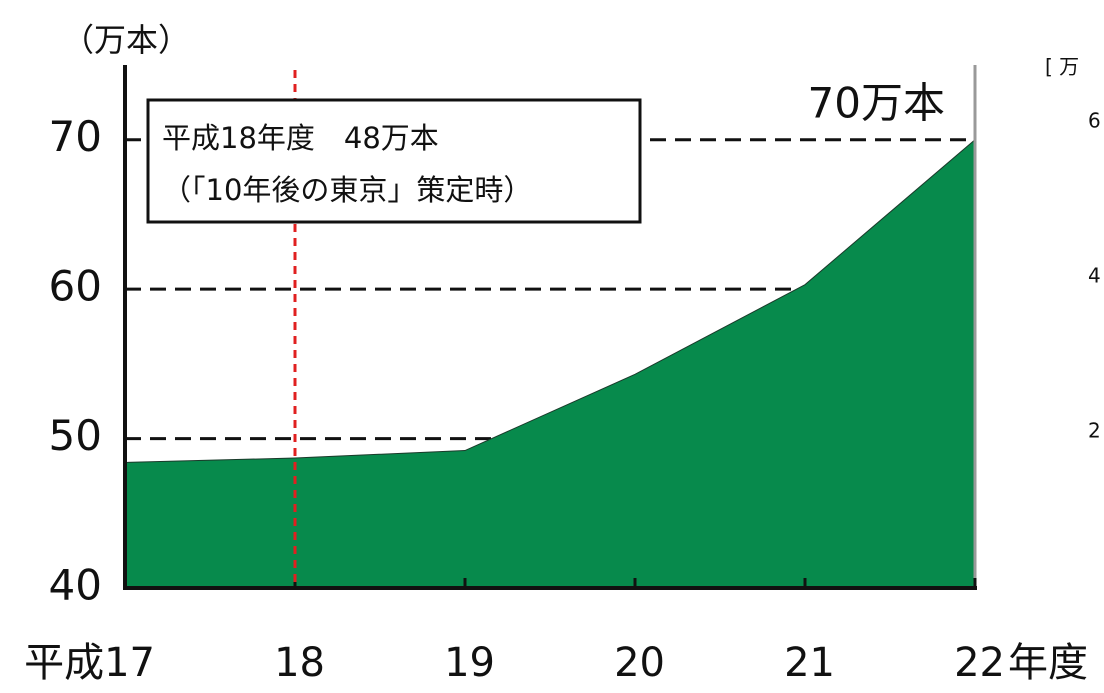 The image size is (1104, 693). What do you see at coordinates (300, 138) in the screenshot?
I see `annotation-text: 平成18年度 48万本` at bounding box center [300, 138].